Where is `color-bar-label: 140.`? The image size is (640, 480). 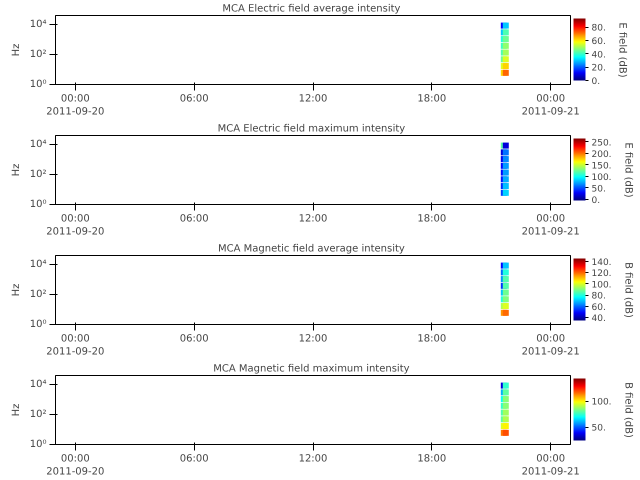 color-bar-label: 140. is located at coordinates (602, 263).